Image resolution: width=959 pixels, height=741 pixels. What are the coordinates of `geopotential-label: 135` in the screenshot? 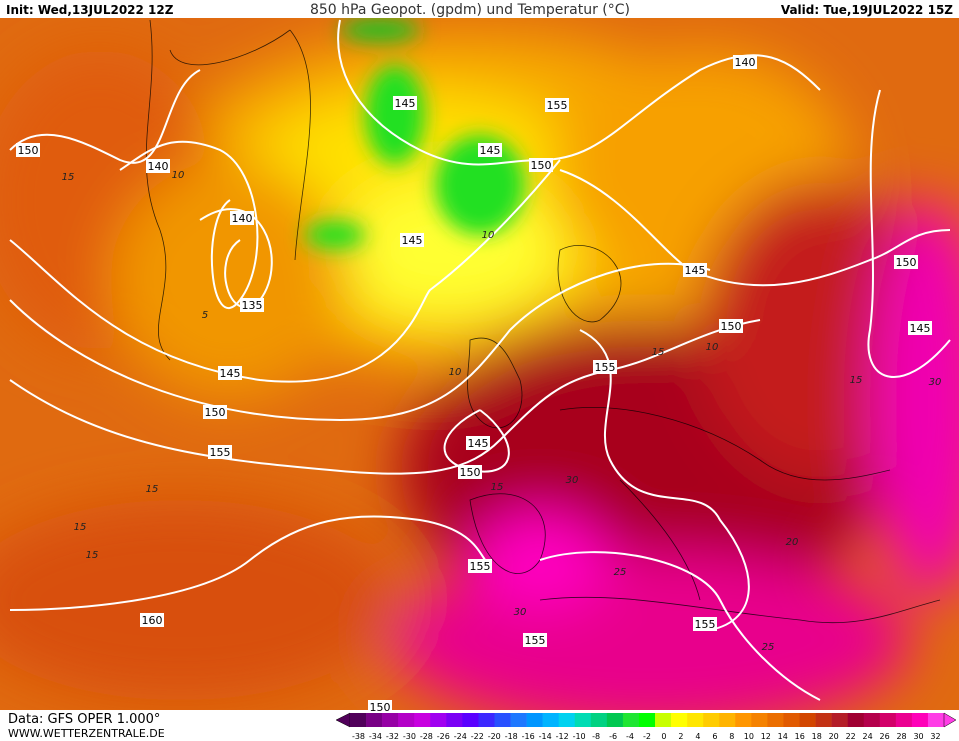 It's located at (252, 305).